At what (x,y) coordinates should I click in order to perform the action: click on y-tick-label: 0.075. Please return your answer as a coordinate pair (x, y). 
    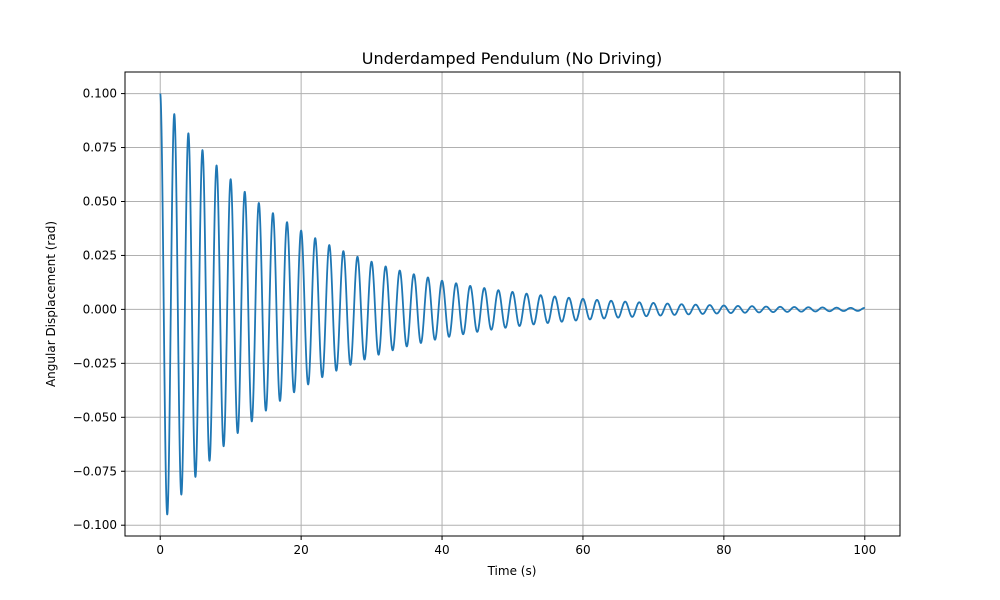
    Looking at the image, I should click on (100, 148).